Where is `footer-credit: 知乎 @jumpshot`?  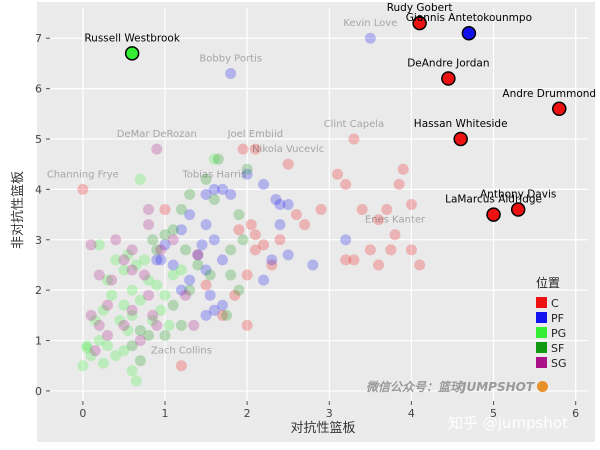
footer-credit: 知乎 @jumpshot is located at coordinates (508, 423).